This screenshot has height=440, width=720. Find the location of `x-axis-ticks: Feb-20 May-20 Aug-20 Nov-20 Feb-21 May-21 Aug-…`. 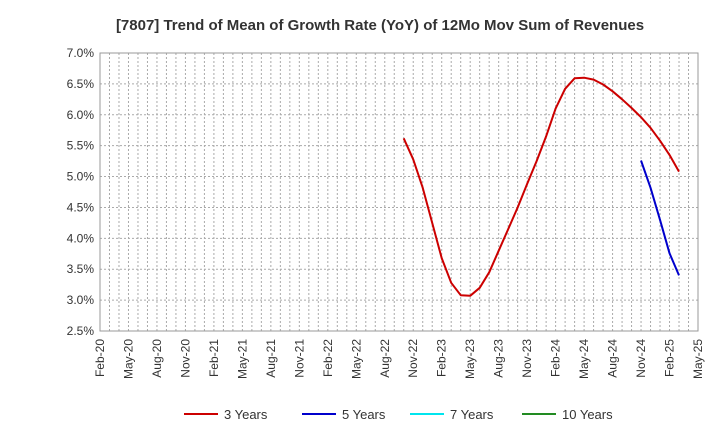

x-axis-ticks: Feb-20 May-20 Aug-20 Nov-20 Feb-21 May-21 Aug-… is located at coordinates (399, 359).